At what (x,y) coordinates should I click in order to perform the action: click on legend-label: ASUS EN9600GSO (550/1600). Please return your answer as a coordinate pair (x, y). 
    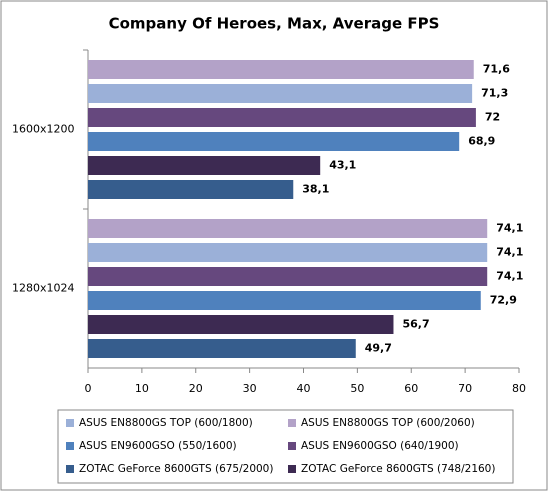
    Looking at the image, I should click on (158, 446).